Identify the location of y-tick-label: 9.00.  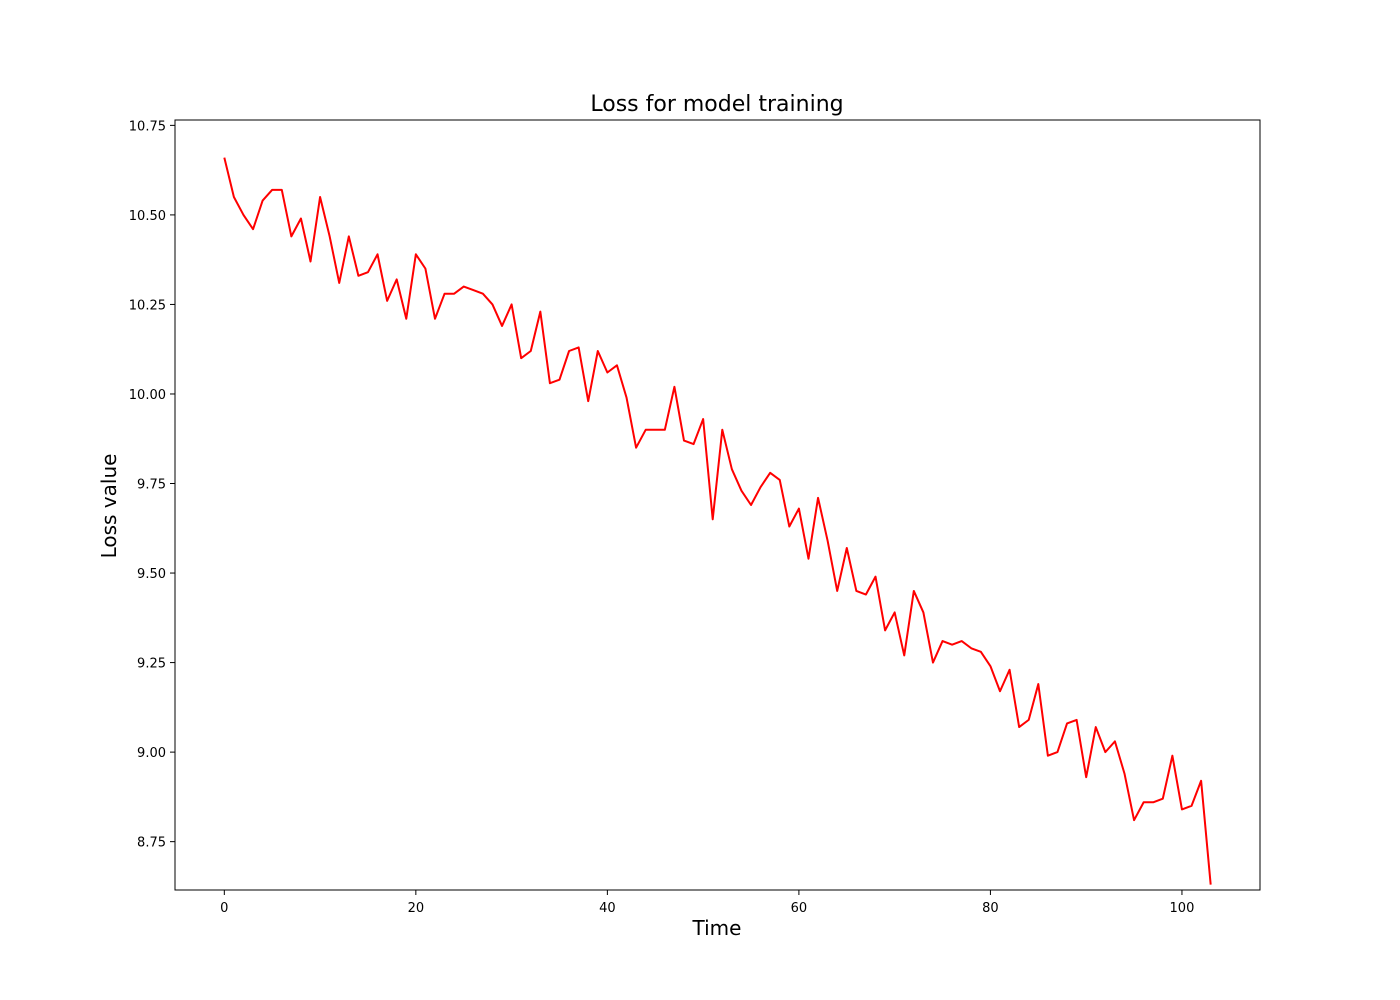
(151, 753).